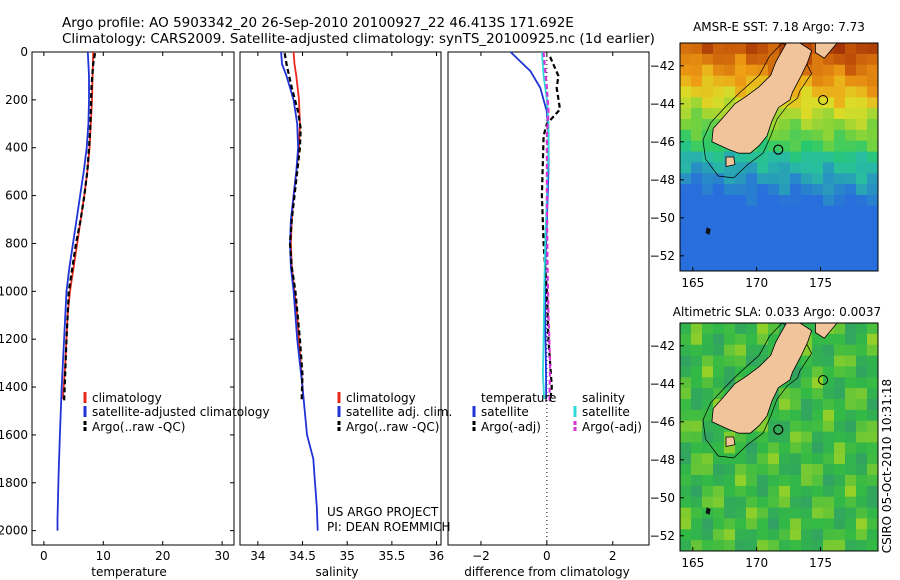 This screenshot has height=580, width=900. What do you see at coordinates (662, 460) in the screenshot?
I see `y-tick-label: −48` at bounding box center [662, 460].